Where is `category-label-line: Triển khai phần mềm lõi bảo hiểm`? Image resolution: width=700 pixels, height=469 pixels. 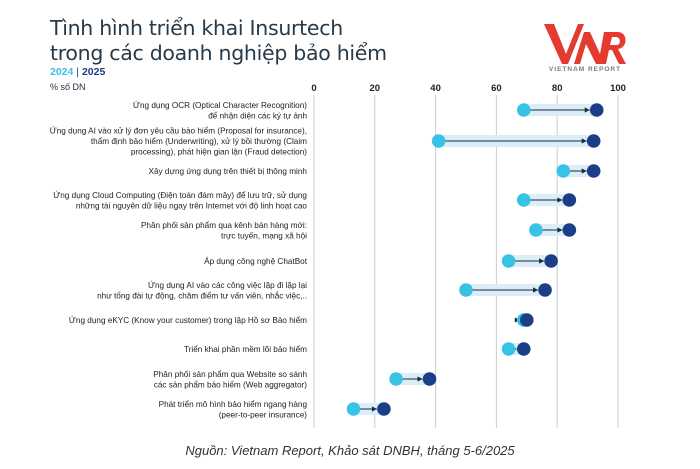 category-label-line: Triển khai phần mềm lõi bảo hiểm is located at coordinates (245, 349).